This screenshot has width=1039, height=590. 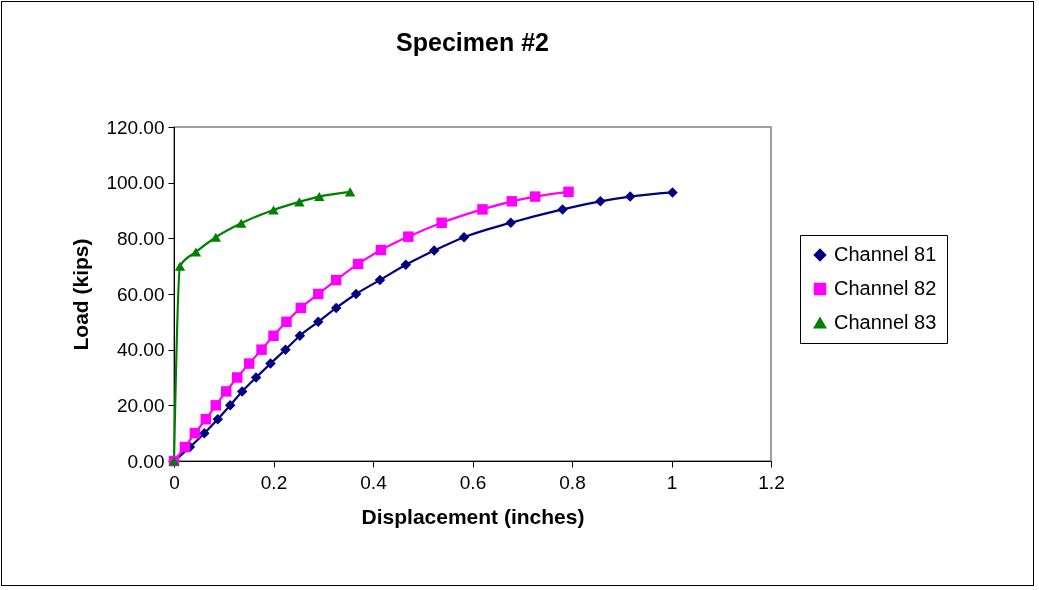 I want to click on x-tick-label: 0.8, so click(x=572, y=482).